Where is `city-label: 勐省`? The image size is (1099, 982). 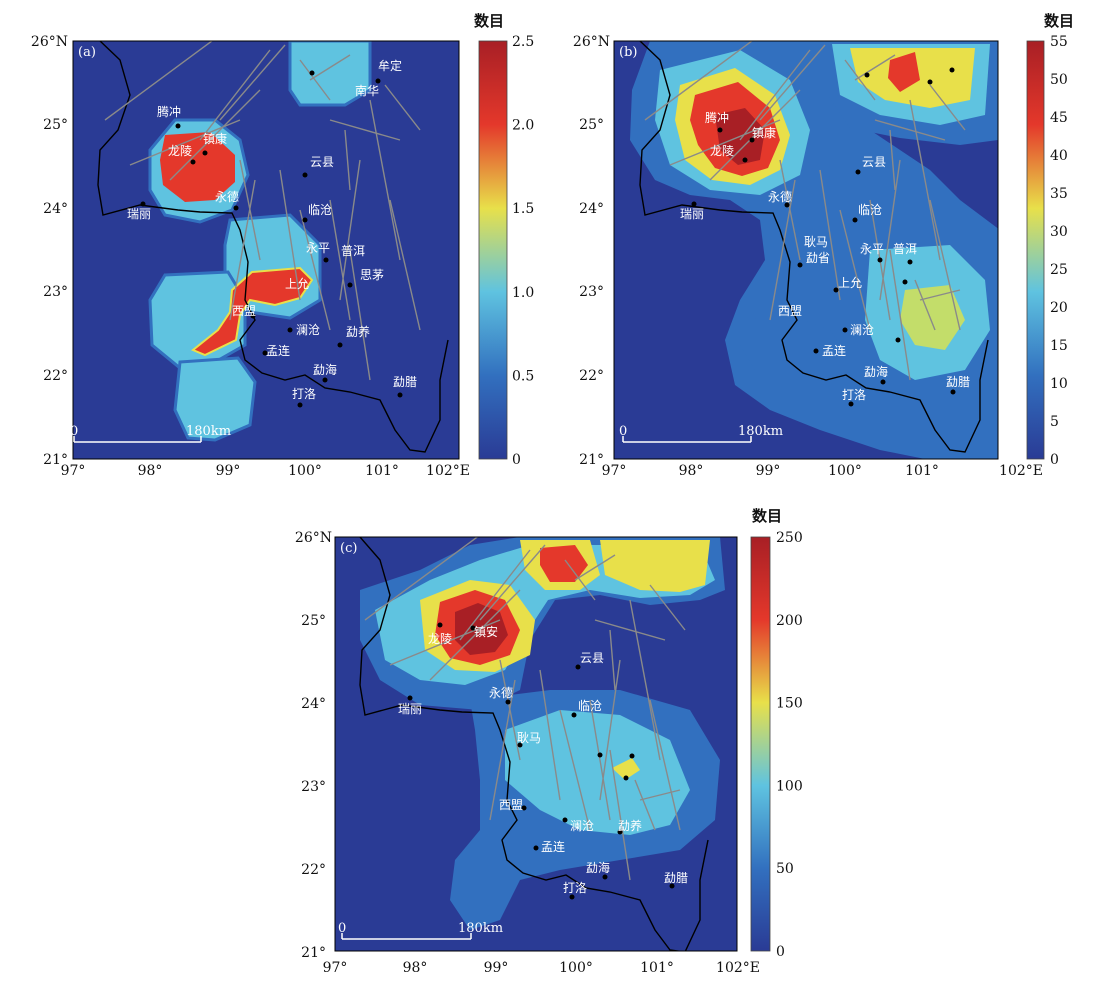
city-label: 勐省 is located at coordinates (818, 258).